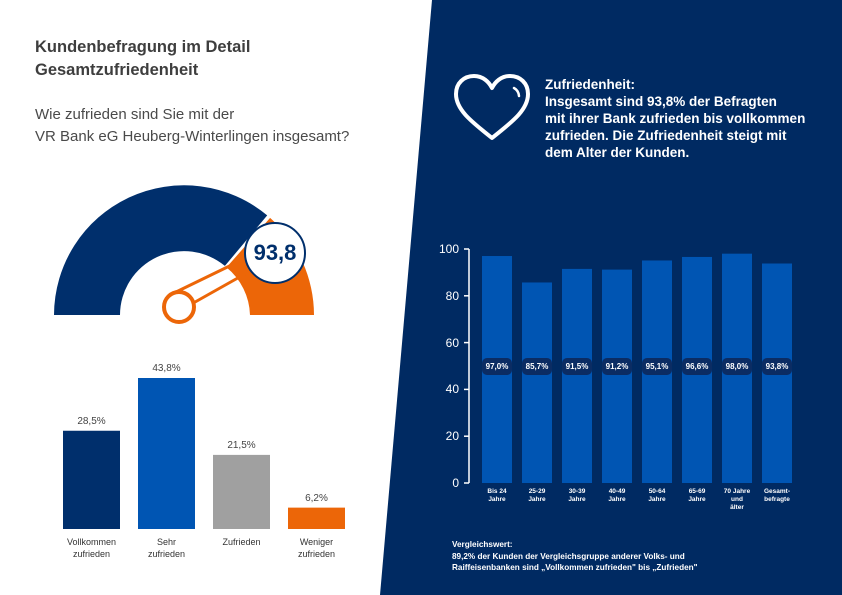  Describe the element at coordinates (492, 107) in the screenshot. I see `heart-icon` at that location.